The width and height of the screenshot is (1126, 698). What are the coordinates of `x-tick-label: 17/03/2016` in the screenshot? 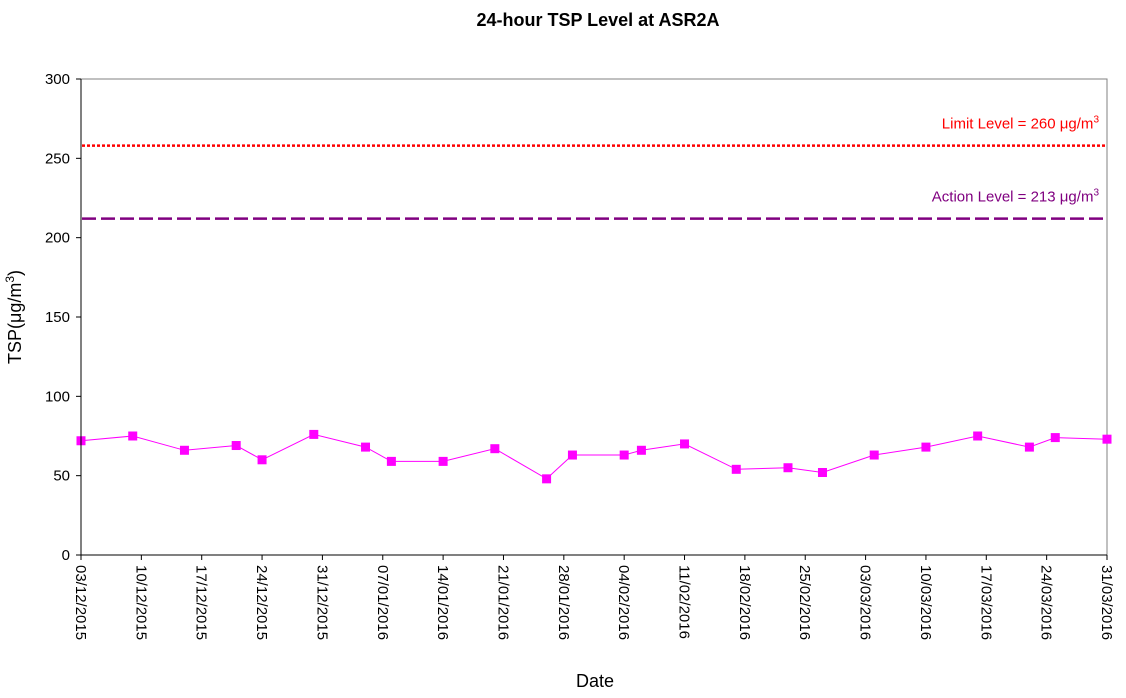 It's located at (985, 602).